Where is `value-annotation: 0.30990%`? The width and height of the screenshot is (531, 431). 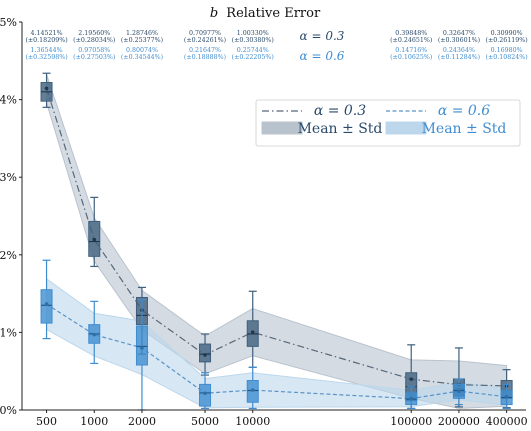 value-annotation: 0.30990% is located at coordinates (507, 33).